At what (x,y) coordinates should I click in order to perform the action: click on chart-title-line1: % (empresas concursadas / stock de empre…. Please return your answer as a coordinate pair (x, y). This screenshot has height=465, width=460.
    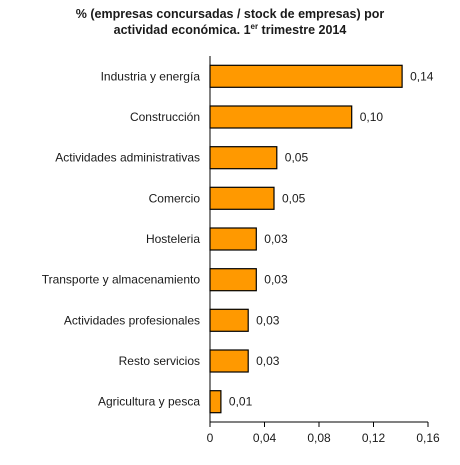
    Looking at the image, I should click on (230, 14).